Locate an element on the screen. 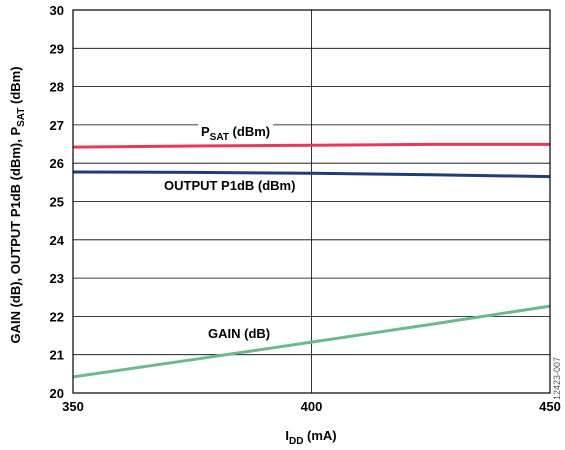 The width and height of the screenshot is (565, 450). series-label-gain-background is located at coordinates (239, 333).